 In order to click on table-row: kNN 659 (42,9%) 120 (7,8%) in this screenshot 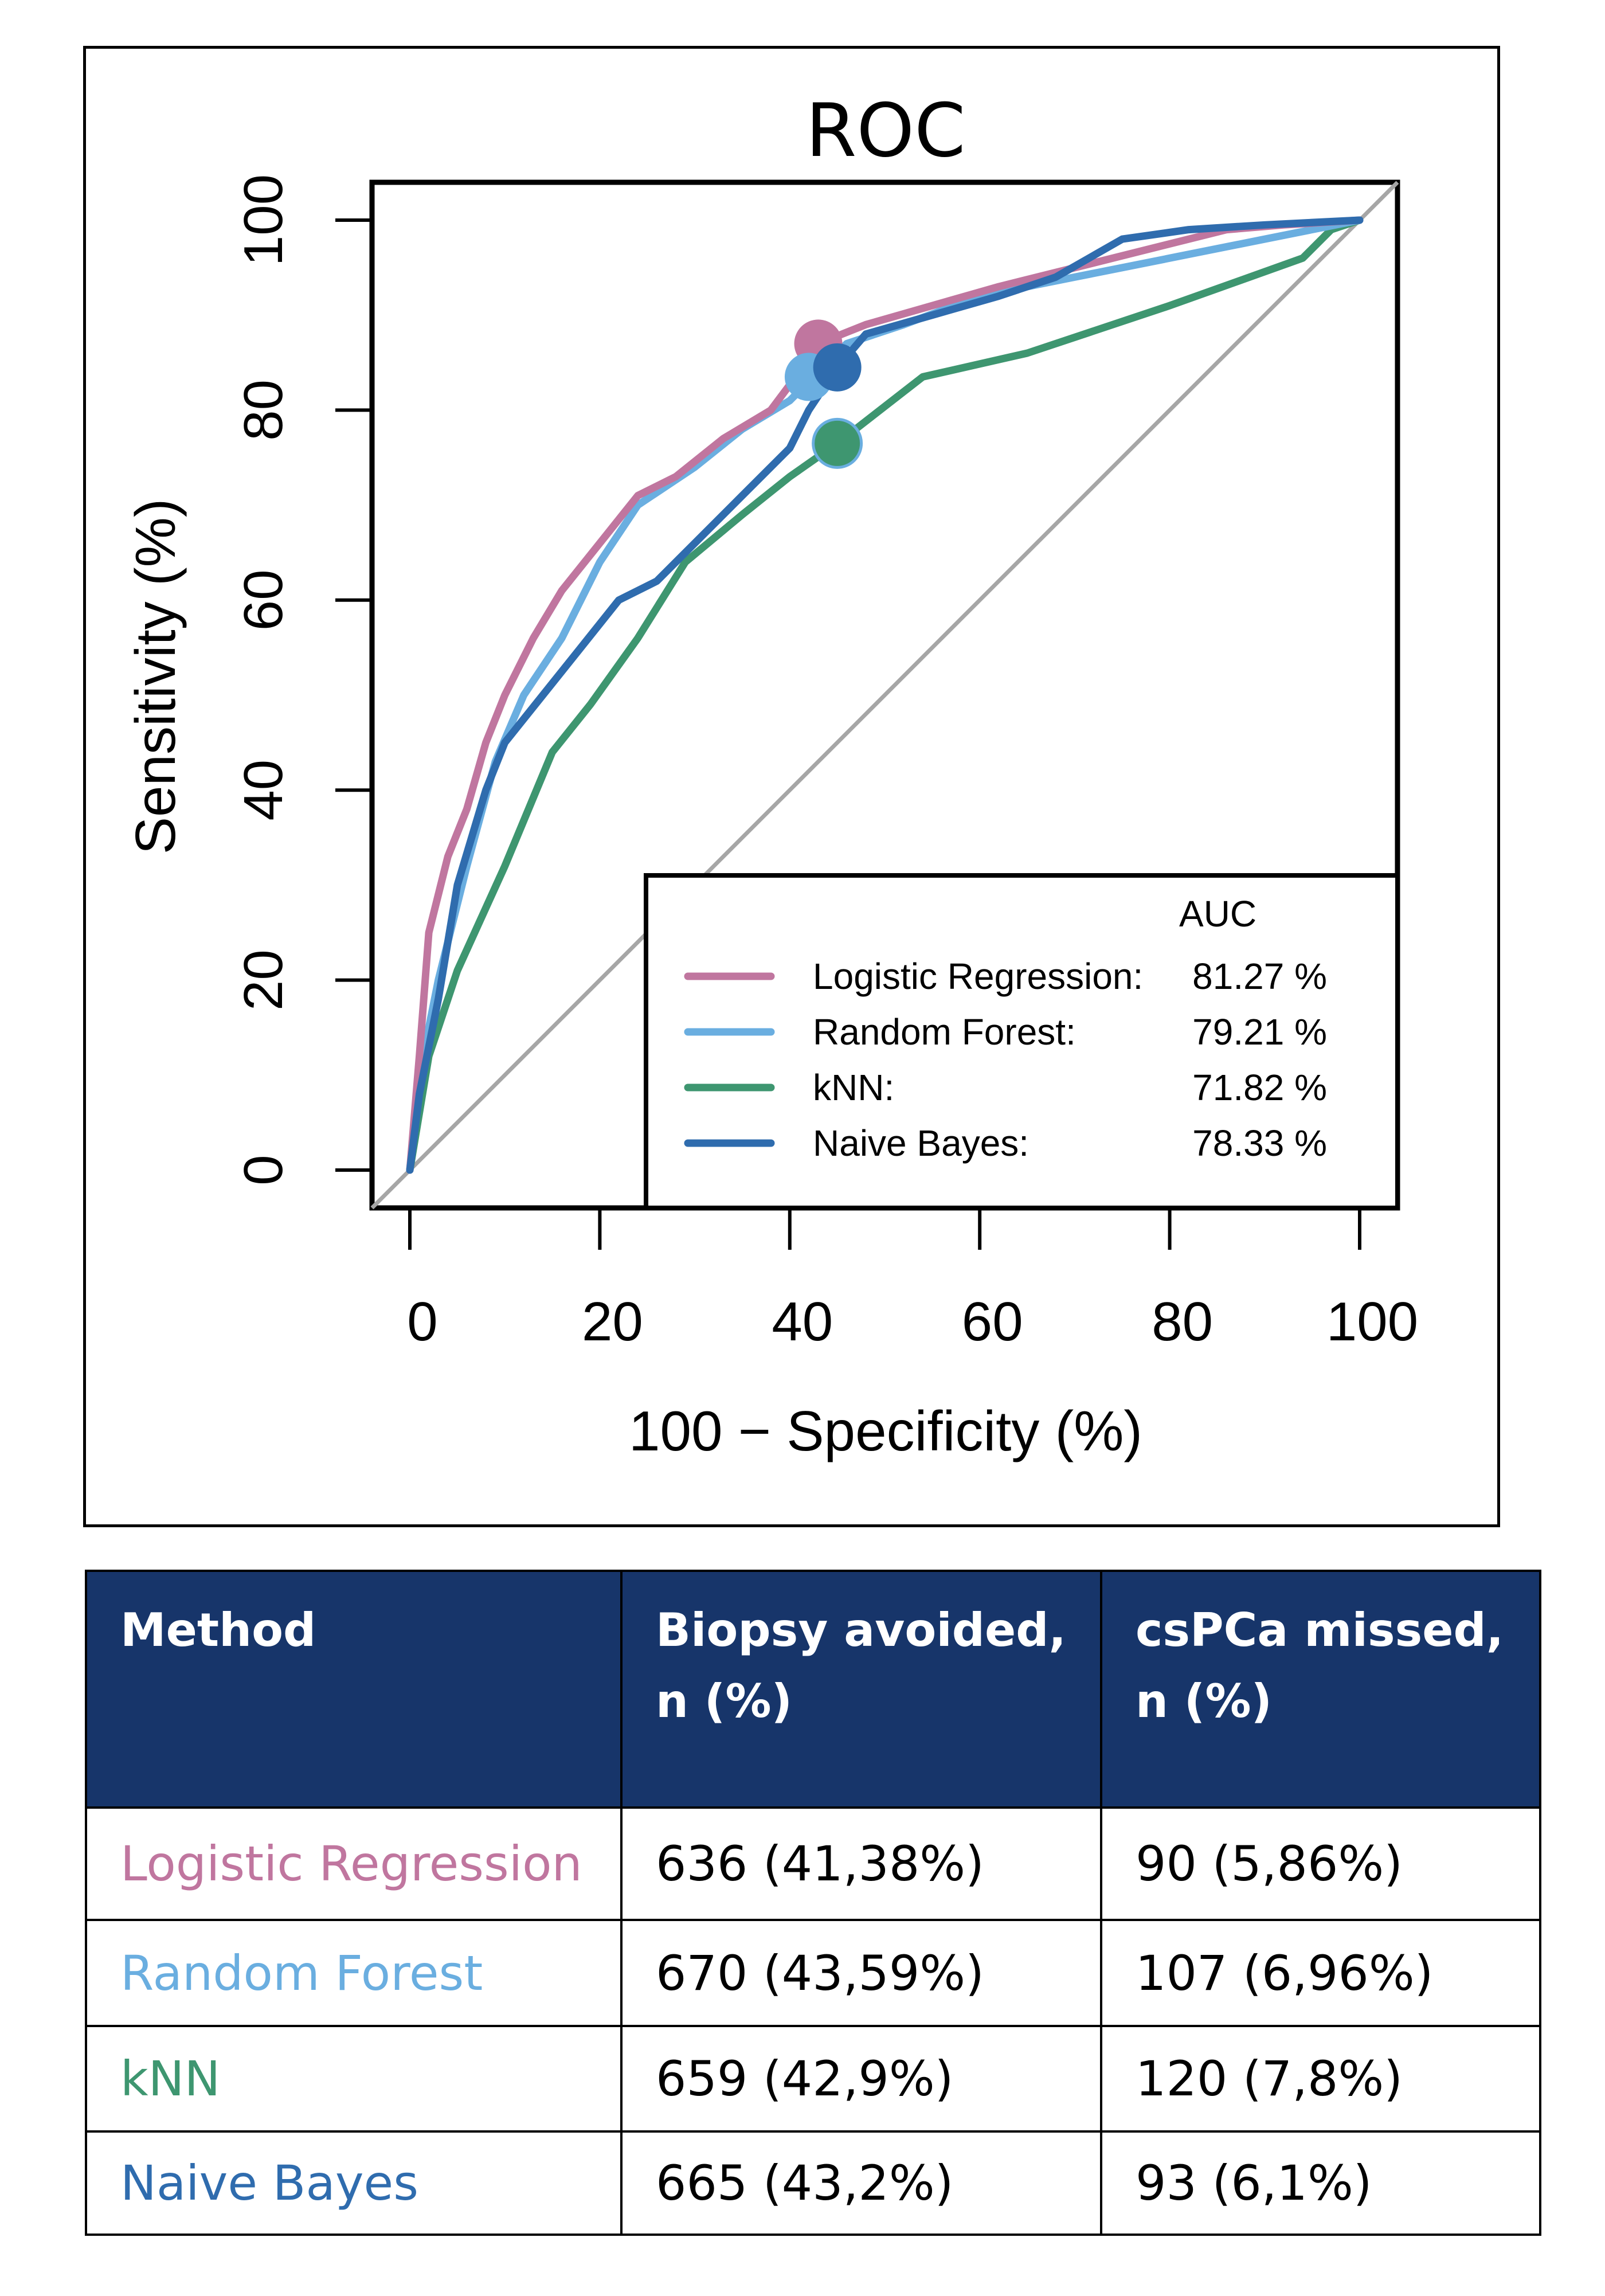, I will do `click(813, 2079)`.